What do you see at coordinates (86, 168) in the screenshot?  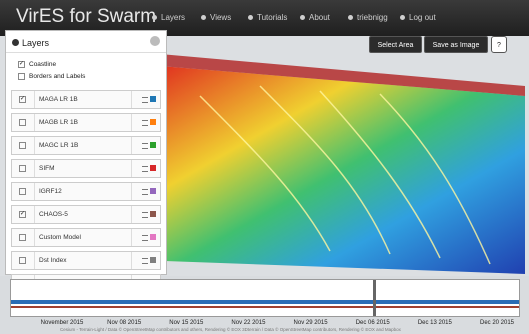 I see `layer-row: SIFM` at bounding box center [86, 168].